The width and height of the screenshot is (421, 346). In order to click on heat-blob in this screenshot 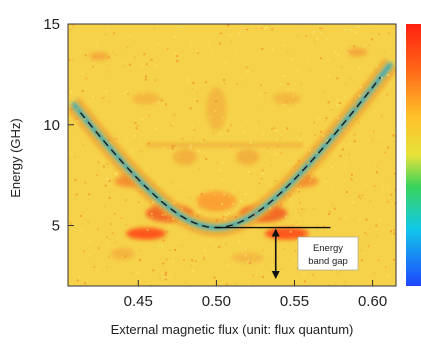, I will do `click(247, 257)`.